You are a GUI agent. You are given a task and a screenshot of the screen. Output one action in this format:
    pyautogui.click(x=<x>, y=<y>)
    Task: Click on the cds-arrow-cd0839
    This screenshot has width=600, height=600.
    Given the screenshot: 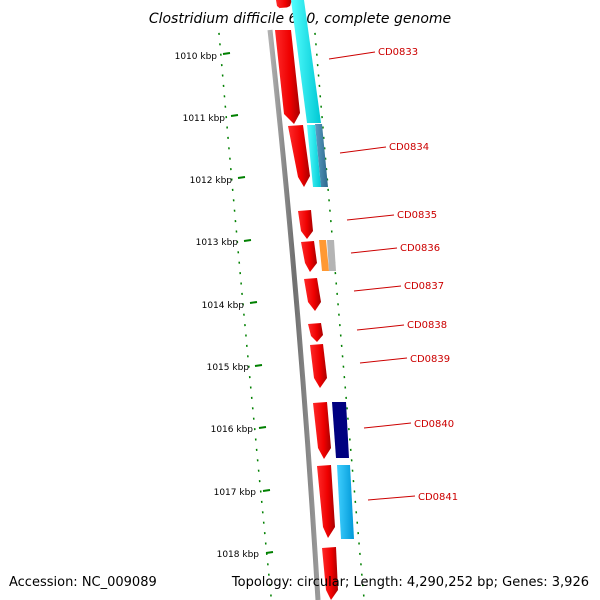 What is the action you would take?
    pyautogui.click(x=318, y=366)
    